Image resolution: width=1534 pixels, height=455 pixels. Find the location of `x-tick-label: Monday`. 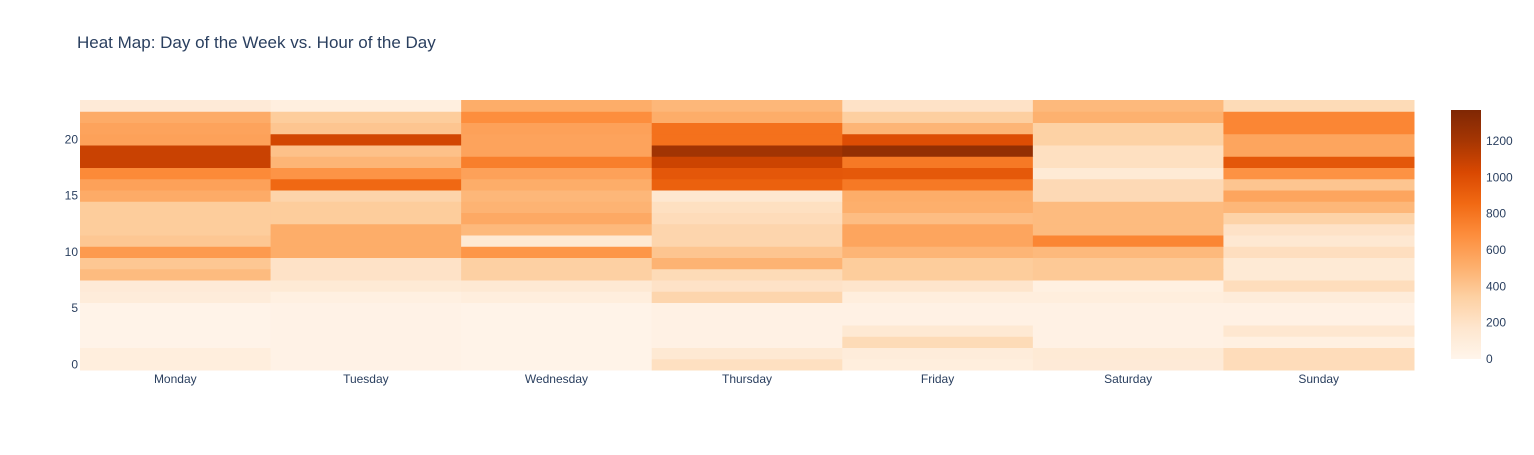

x-tick-label: Monday is located at coordinates (175, 379).